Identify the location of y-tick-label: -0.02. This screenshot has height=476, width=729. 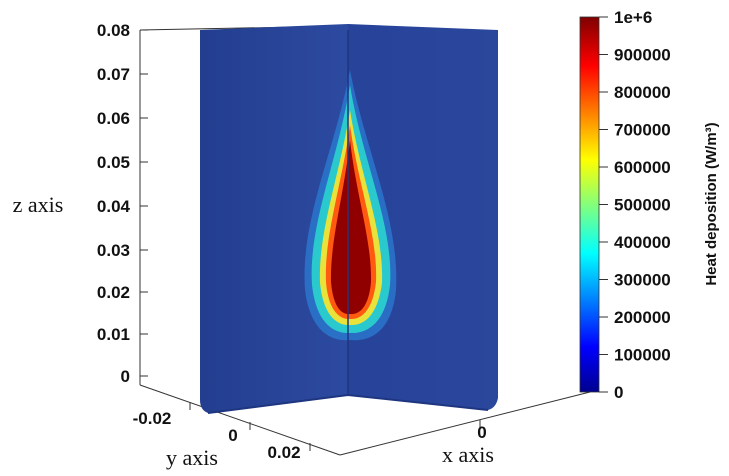
(152, 418).